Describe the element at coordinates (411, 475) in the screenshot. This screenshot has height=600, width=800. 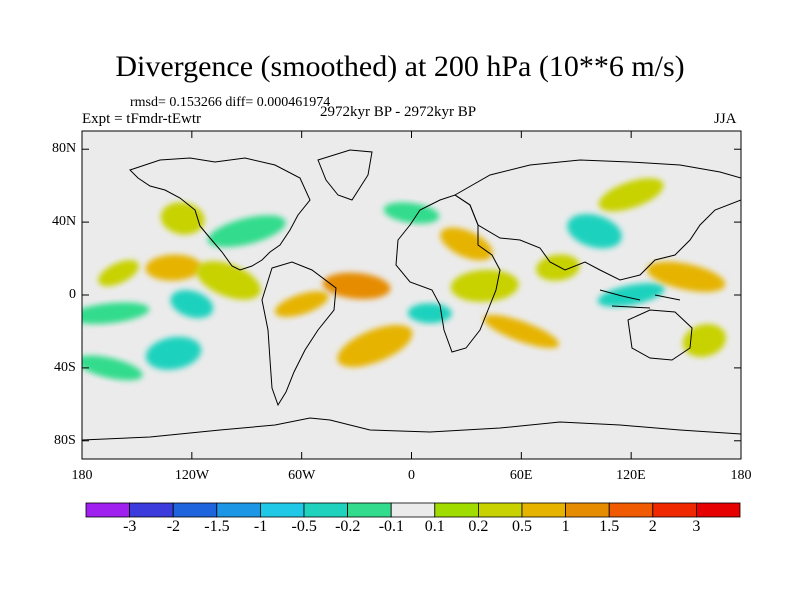
I see `x-tick-label: 0` at that location.